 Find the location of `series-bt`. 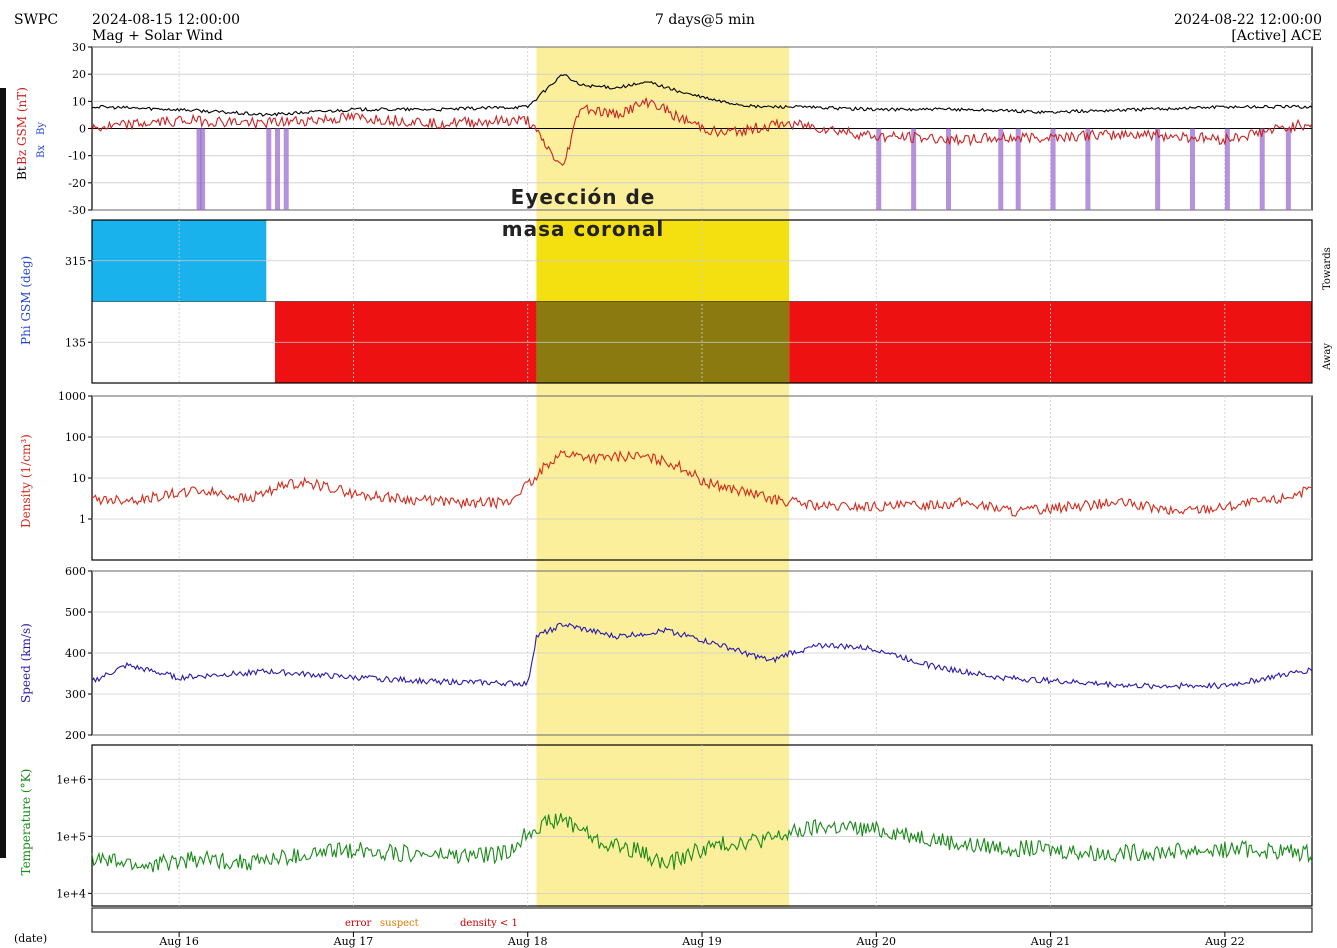

series-bt is located at coordinates (702, 95).